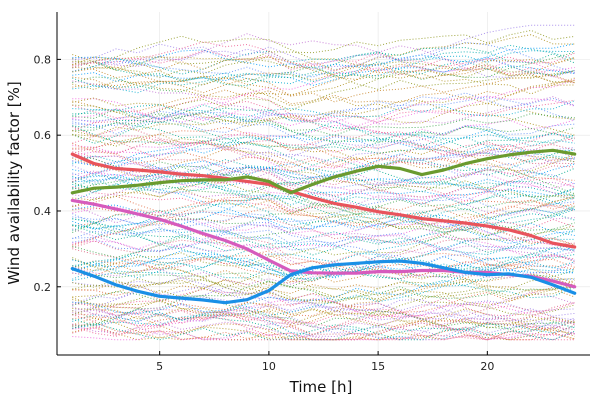  I want to click on y-axis-label: Wind availability factor [%], so click(14, 182).